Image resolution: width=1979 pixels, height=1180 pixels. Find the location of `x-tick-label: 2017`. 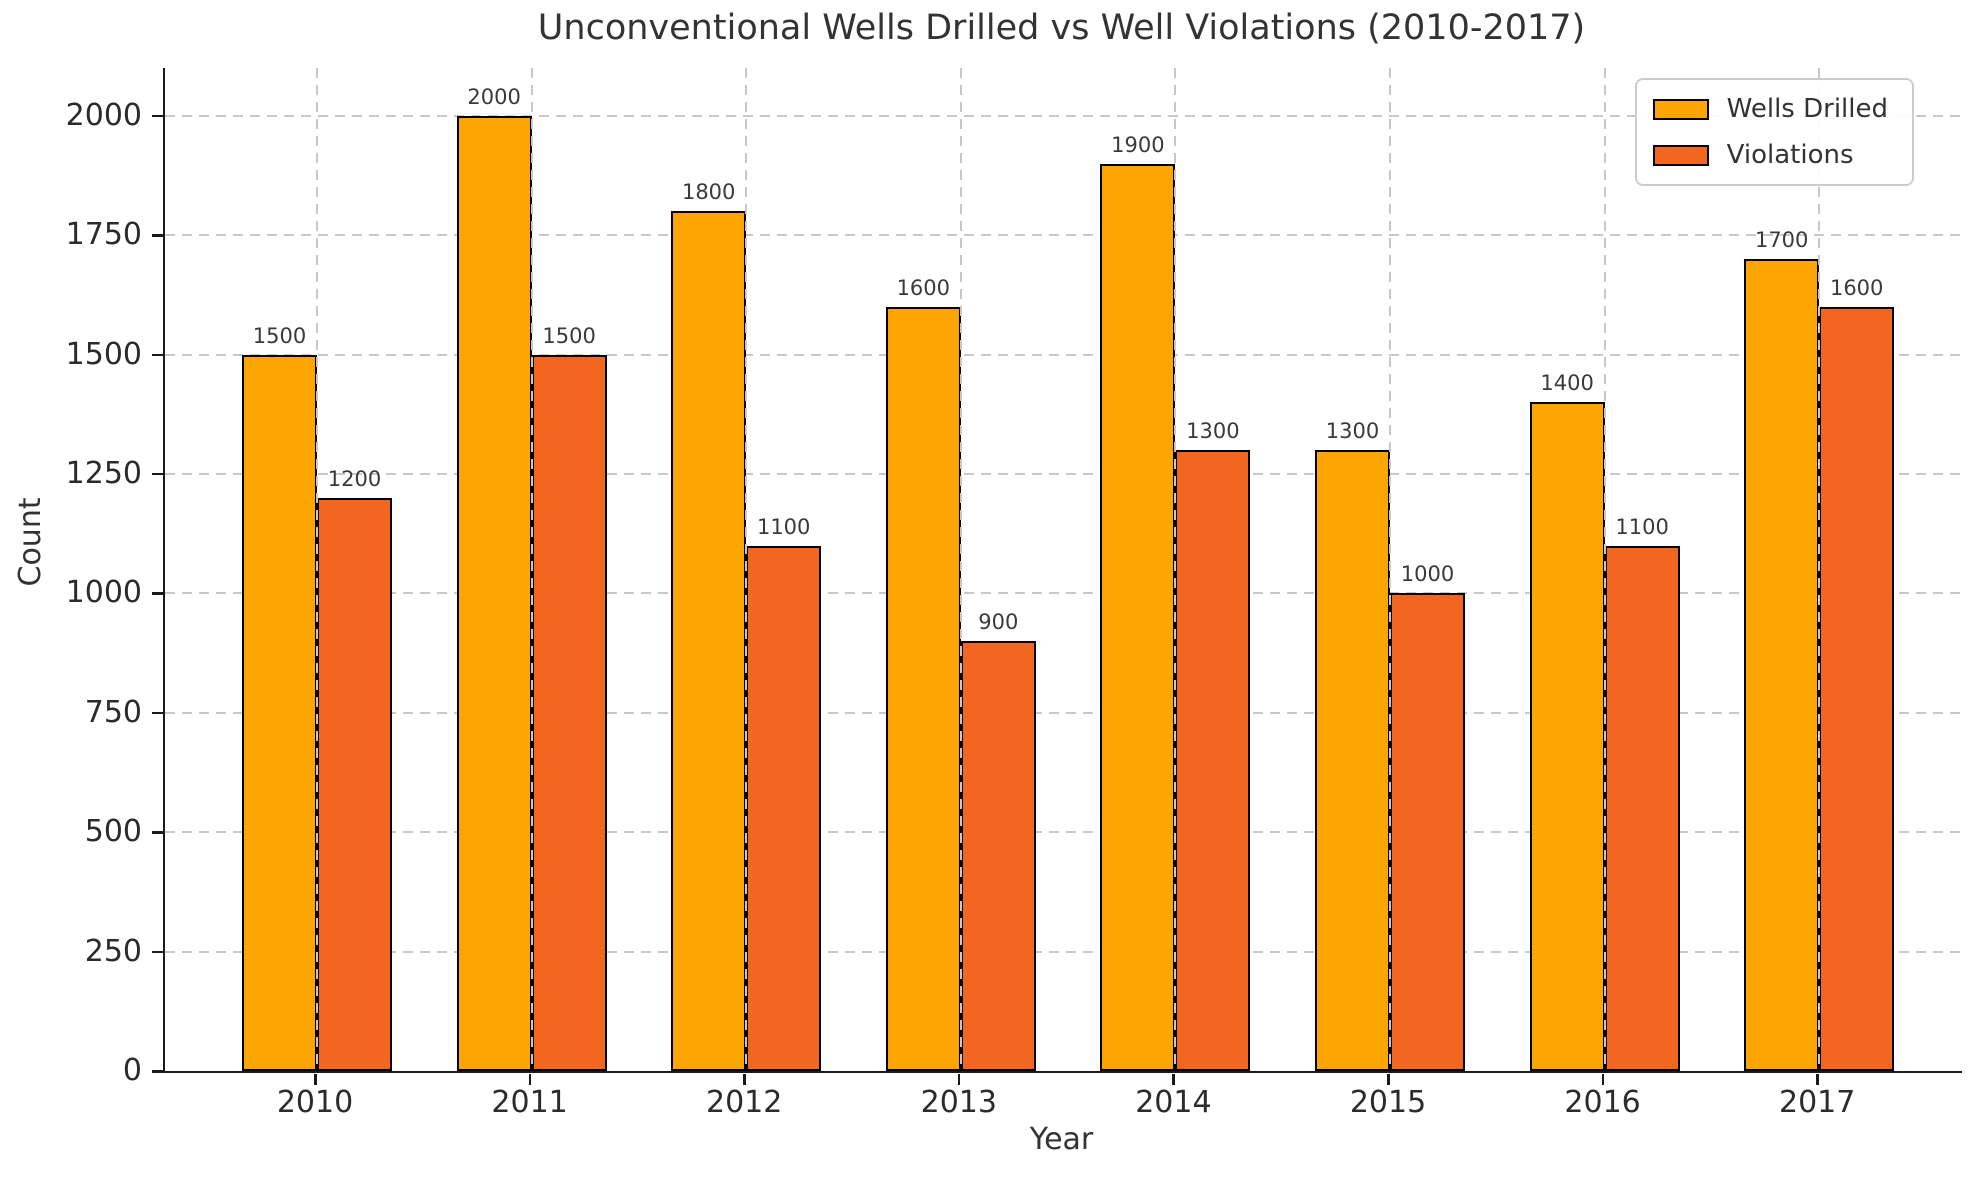

x-tick-label: 2017 is located at coordinates (1817, 1102).